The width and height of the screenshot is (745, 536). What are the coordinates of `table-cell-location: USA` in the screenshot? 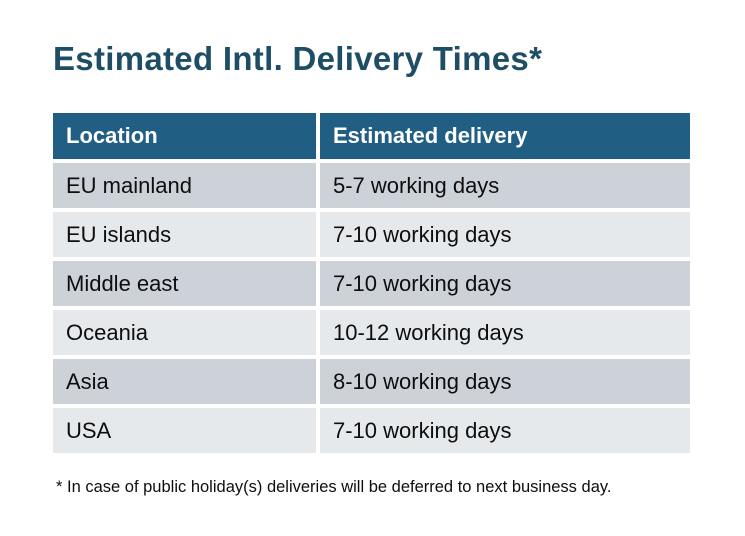 It's located at (184, 430).